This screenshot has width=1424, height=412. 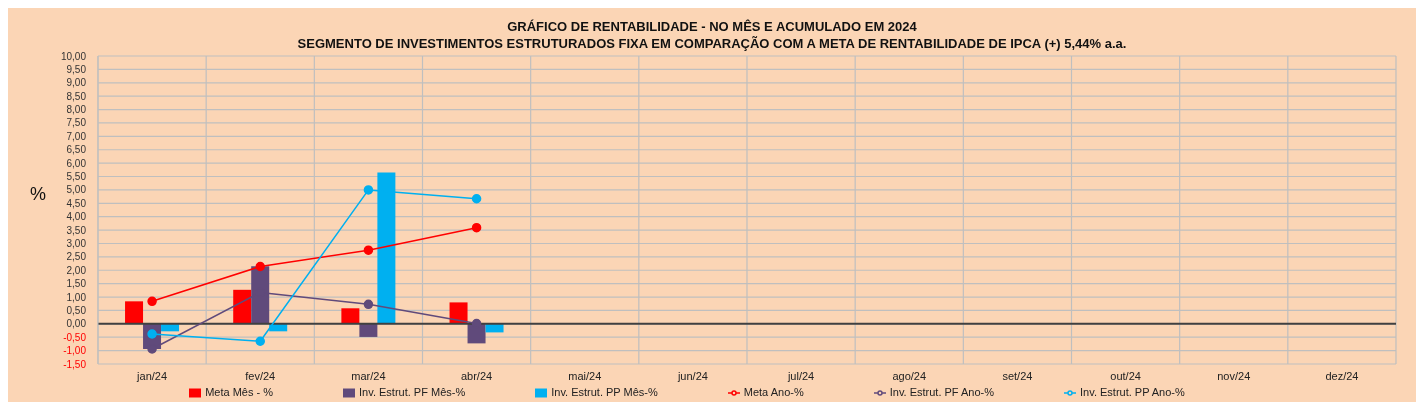 What do you see at coordinates (76, 203) in the screenshot?
I see `y-tick-label: 4,50` at bounding box center [76, 203].